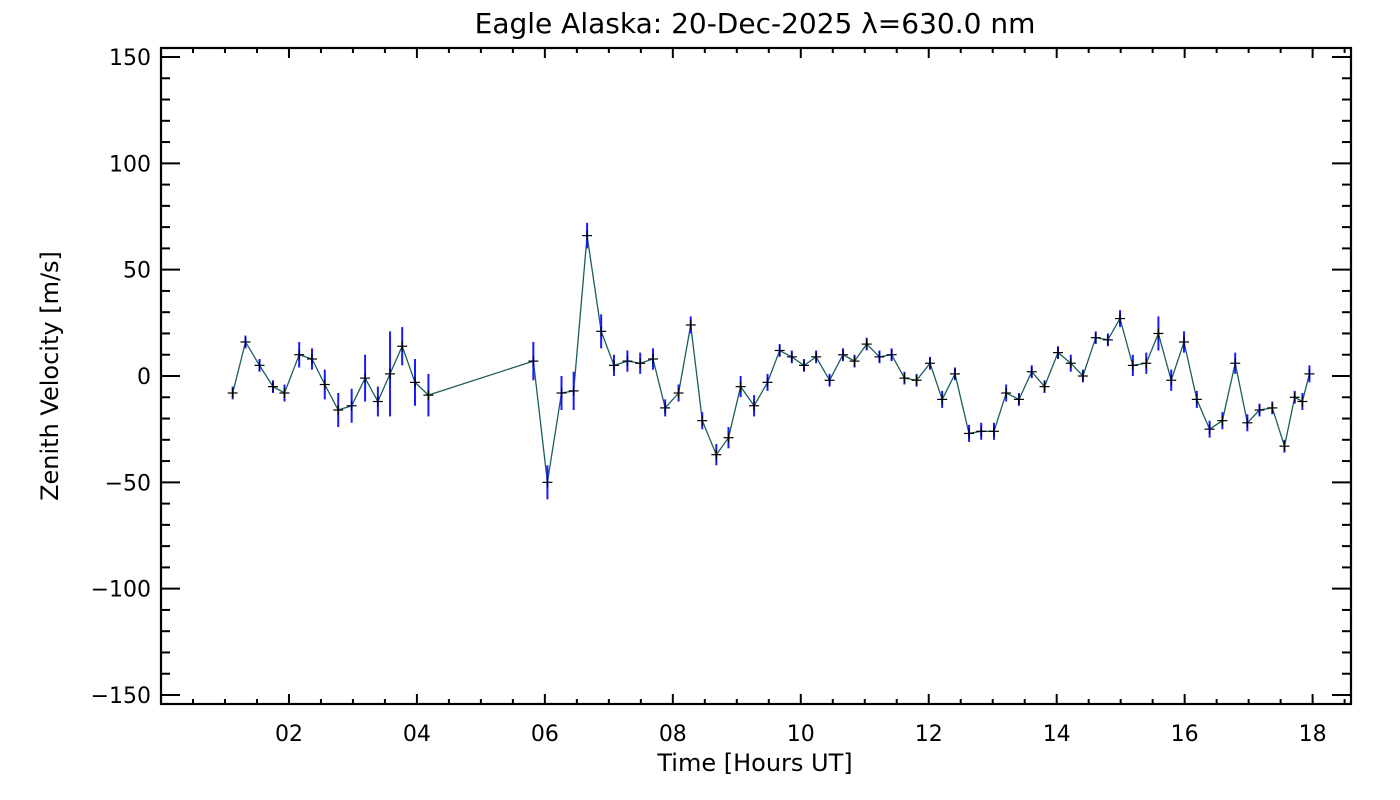  I want to click on x-tick-label: 02, so click(289, 734).